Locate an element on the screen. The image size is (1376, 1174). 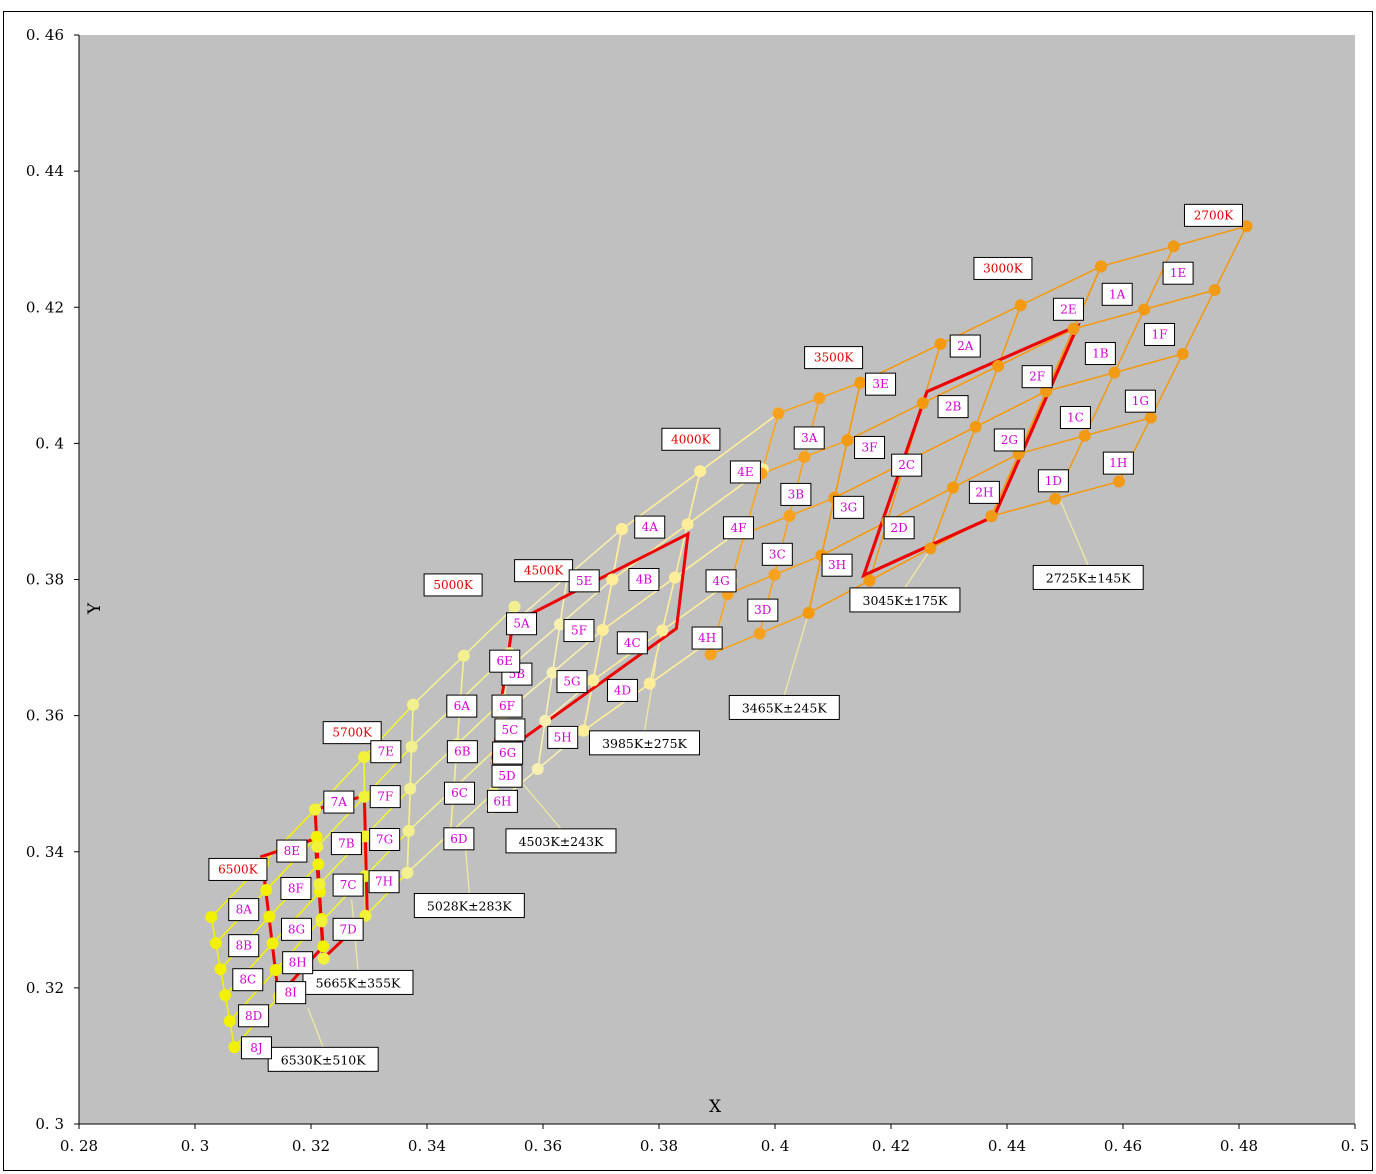
cct-label: 4500K is located at coordinates (544, 571).